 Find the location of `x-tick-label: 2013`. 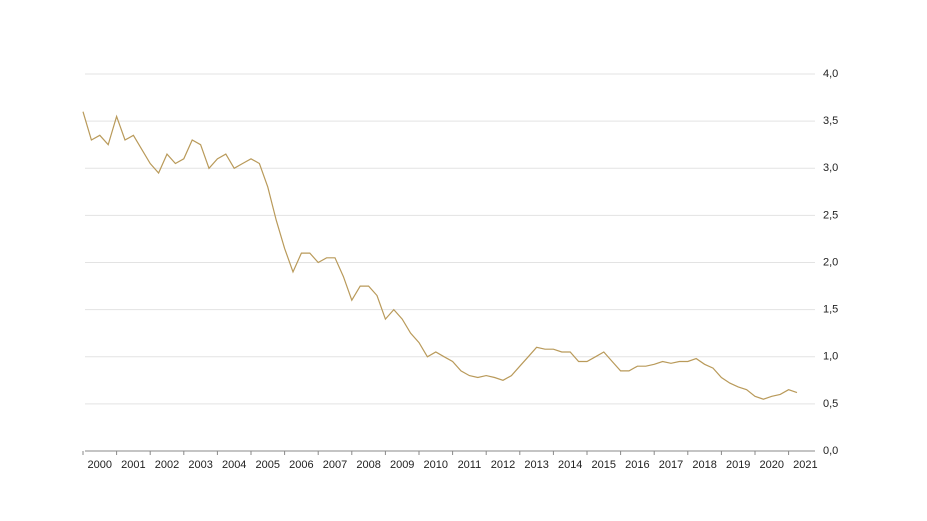

x-tick-label: 2013 is located at coordinates (536, 465).